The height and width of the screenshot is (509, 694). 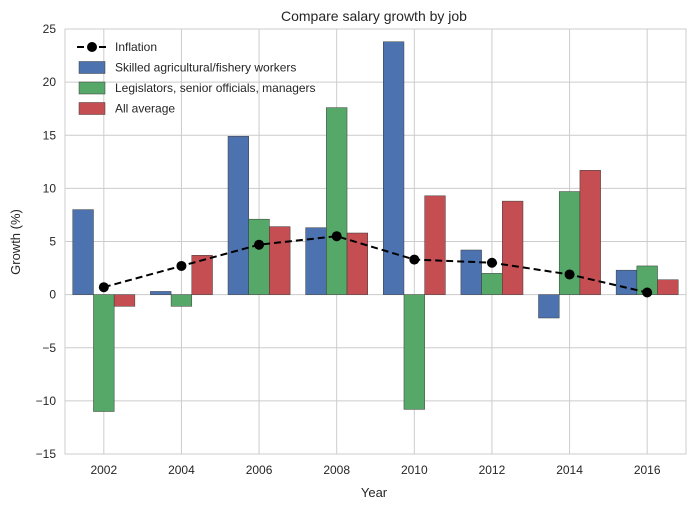 What do you see at coordinates (50, 29) in the screenshot?
I see `y-tick-label: 25` at bounding box center [50, 29].